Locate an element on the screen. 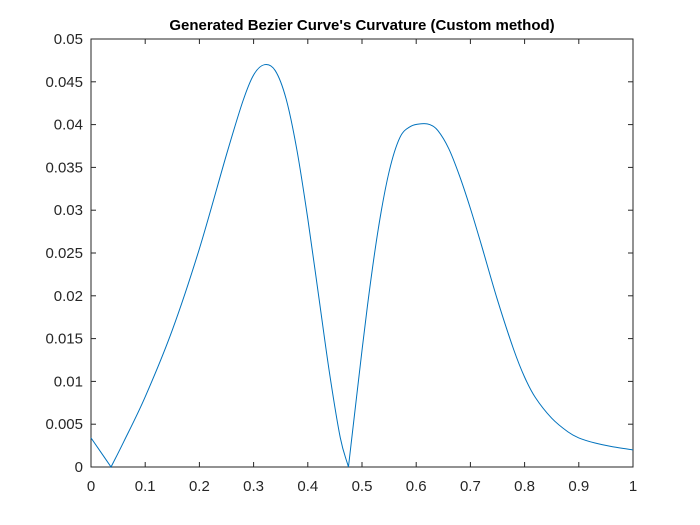 The image size is (700, 525). y-tick-label: 0.05 is located at coordinates (68, 39).